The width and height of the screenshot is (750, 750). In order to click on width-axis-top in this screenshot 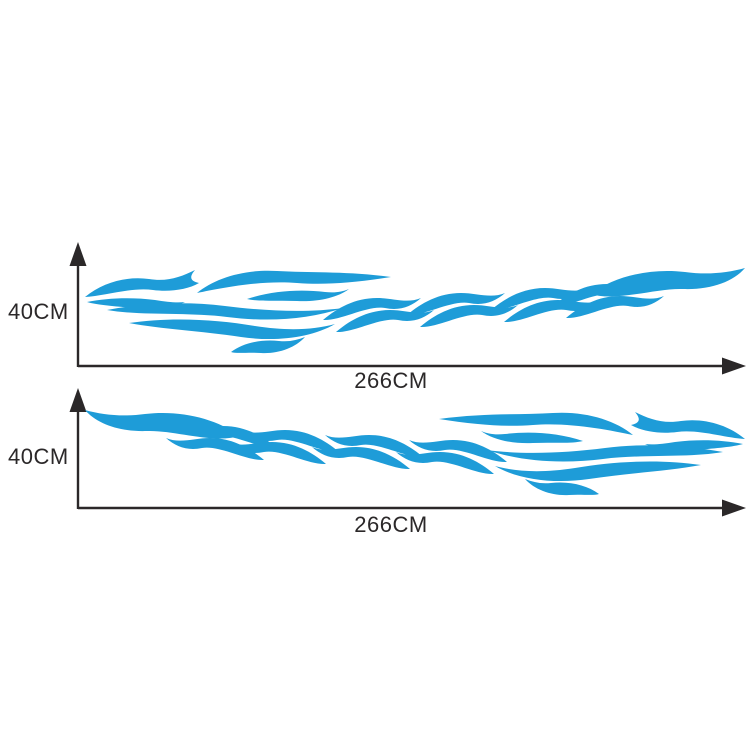, I will do `click(412, 366)`.